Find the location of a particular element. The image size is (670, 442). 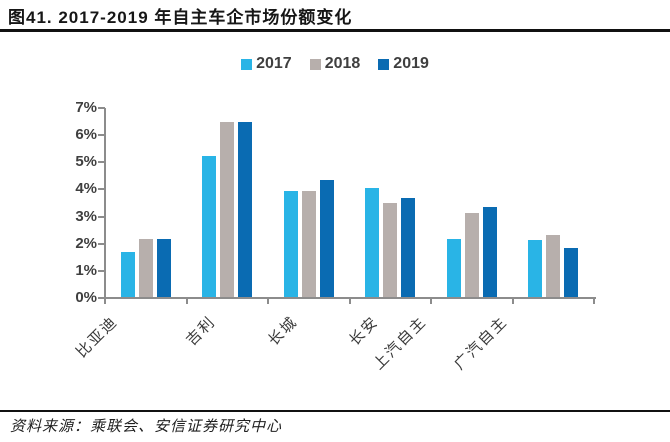

legend-label: 2017 is located at coordinates (274, 63).